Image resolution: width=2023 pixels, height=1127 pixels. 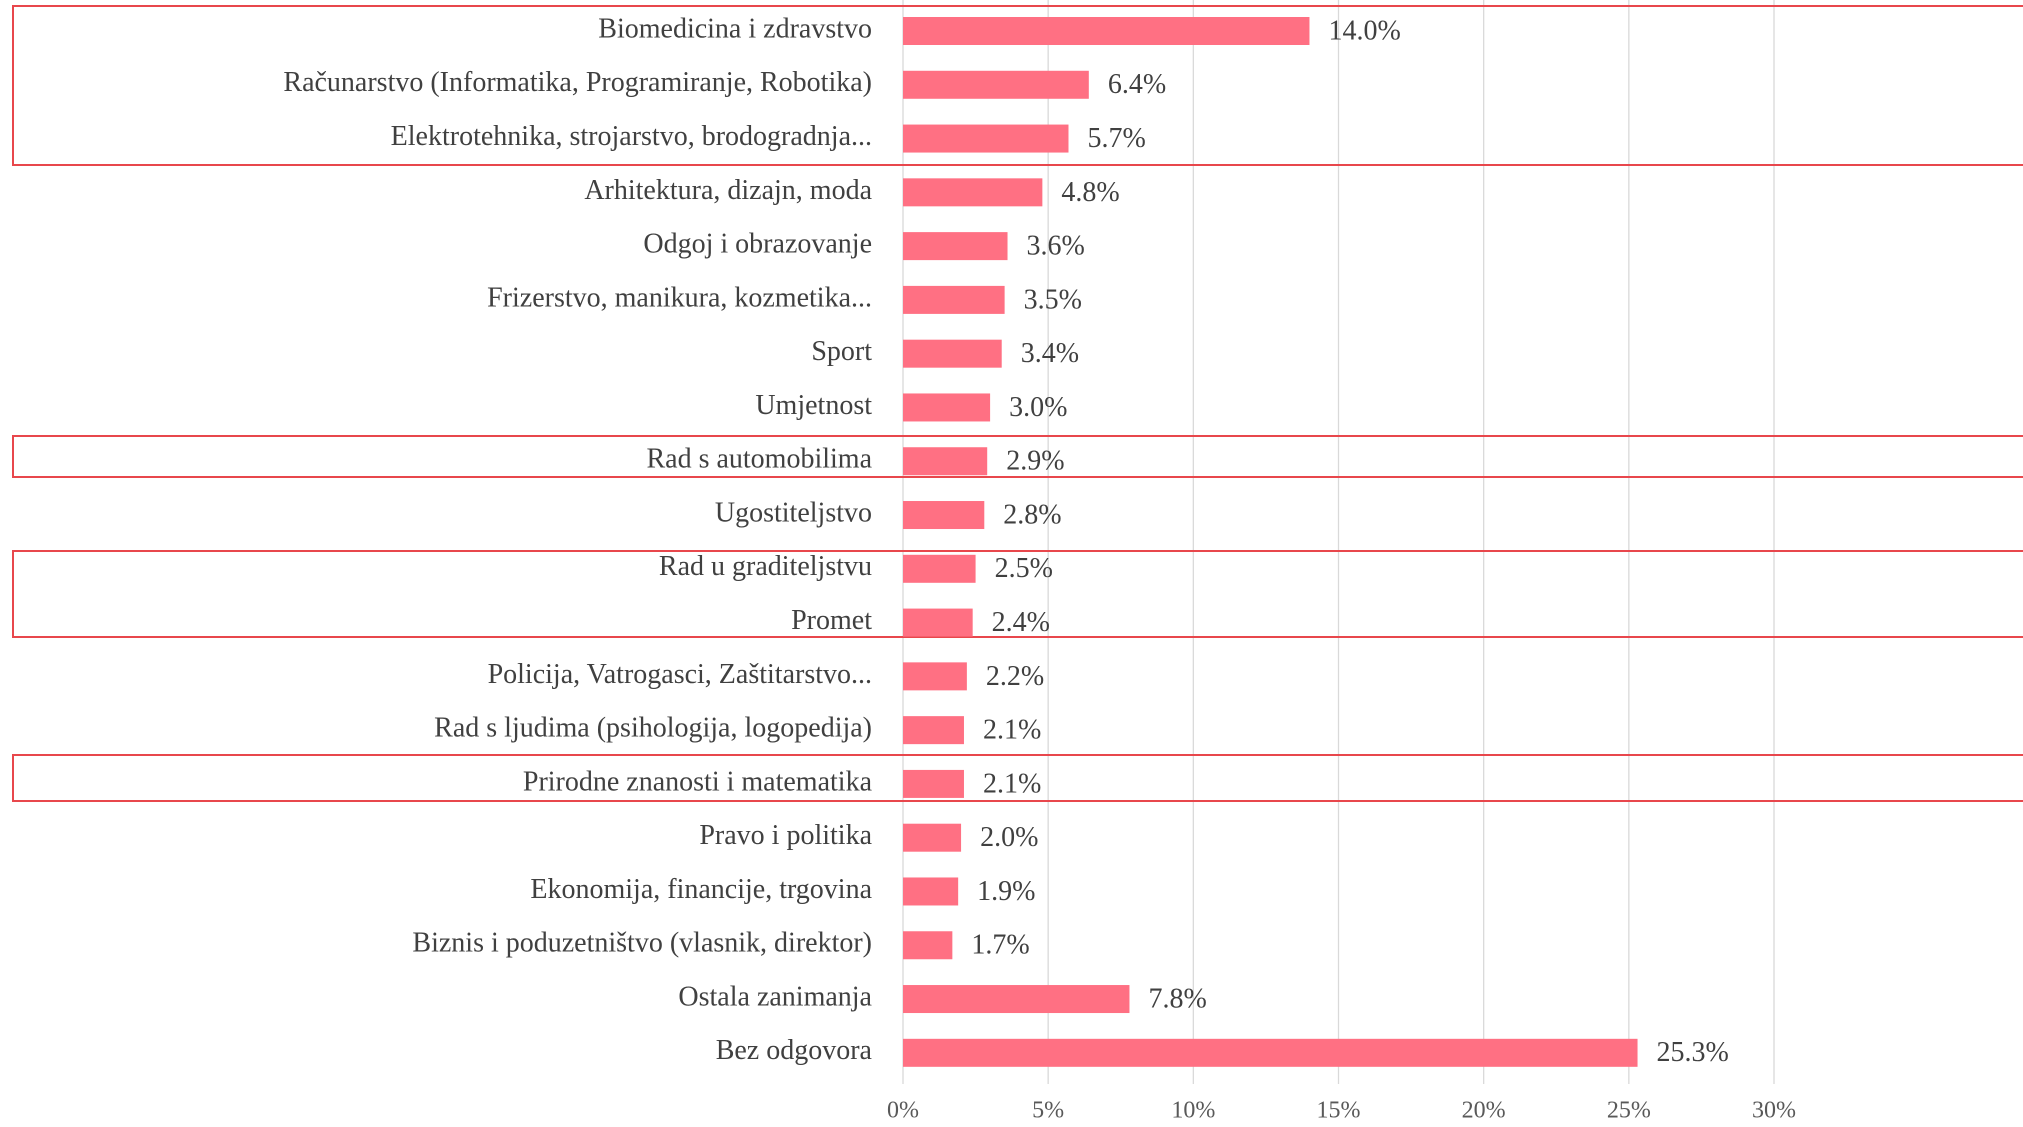 What do you see at coordinates (765, 566) in the screenshot?
I see `category-label: Rad u graditeljstvu` at bounding box center [765, 566].